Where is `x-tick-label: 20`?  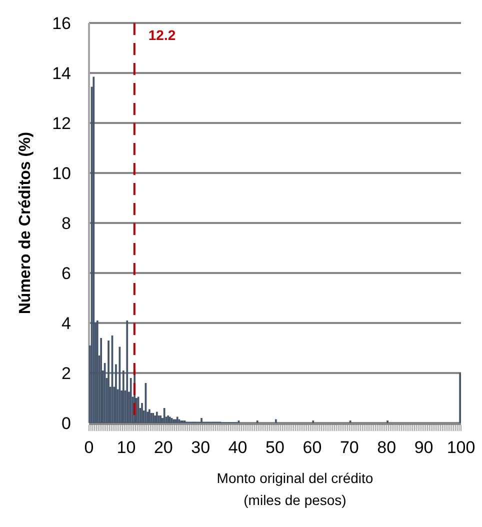 x-tick-label: 20 is located at coordinates (163, 447).